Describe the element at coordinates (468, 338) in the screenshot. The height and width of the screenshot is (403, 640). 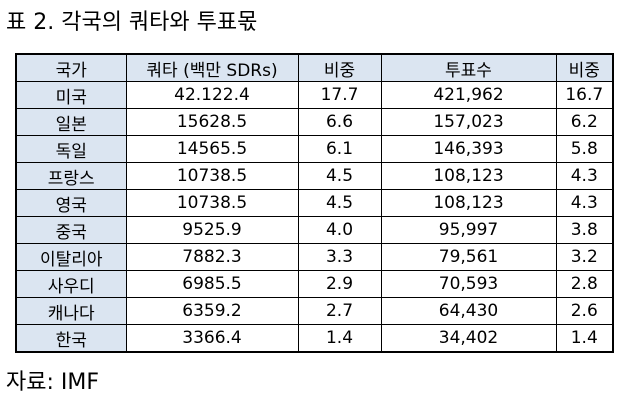
I see `value-cell: 34,402` at that location.